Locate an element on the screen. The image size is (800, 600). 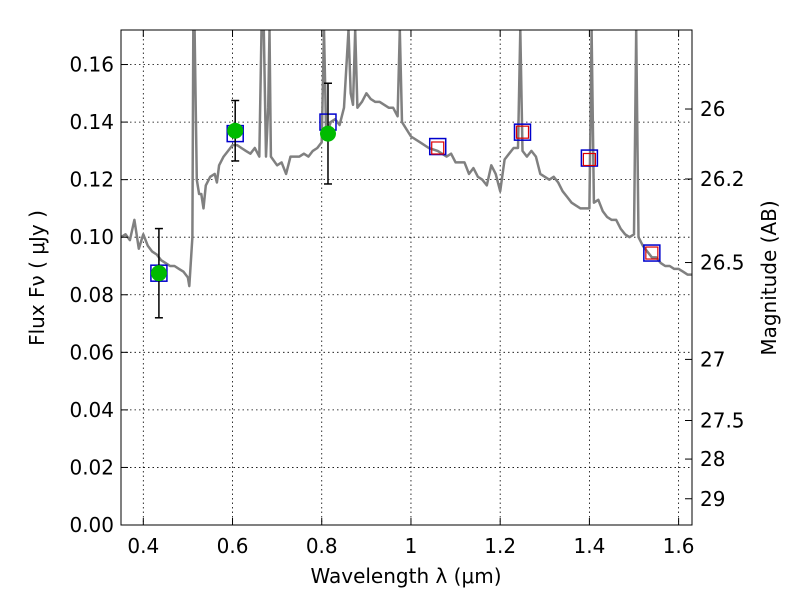
right-tick-label: 28 is located at coordinates (712, 459).